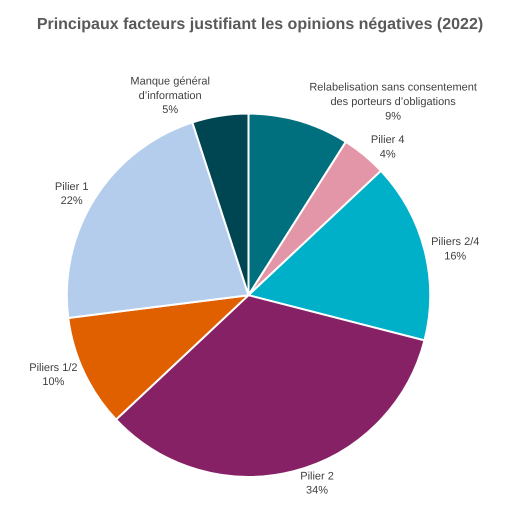  Describe the element at coordinates (455, 242) in the screenshot. I see `slice-label: Piliers 2/4` at that location.